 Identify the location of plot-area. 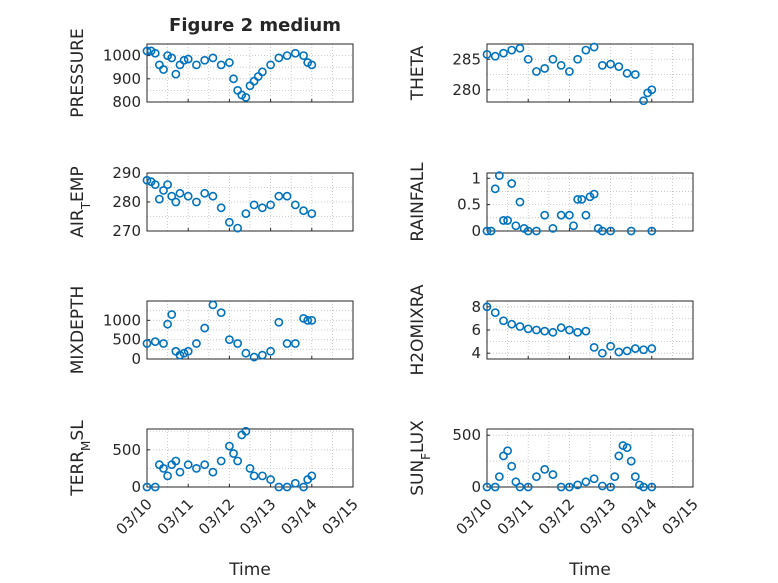
(590, 73).